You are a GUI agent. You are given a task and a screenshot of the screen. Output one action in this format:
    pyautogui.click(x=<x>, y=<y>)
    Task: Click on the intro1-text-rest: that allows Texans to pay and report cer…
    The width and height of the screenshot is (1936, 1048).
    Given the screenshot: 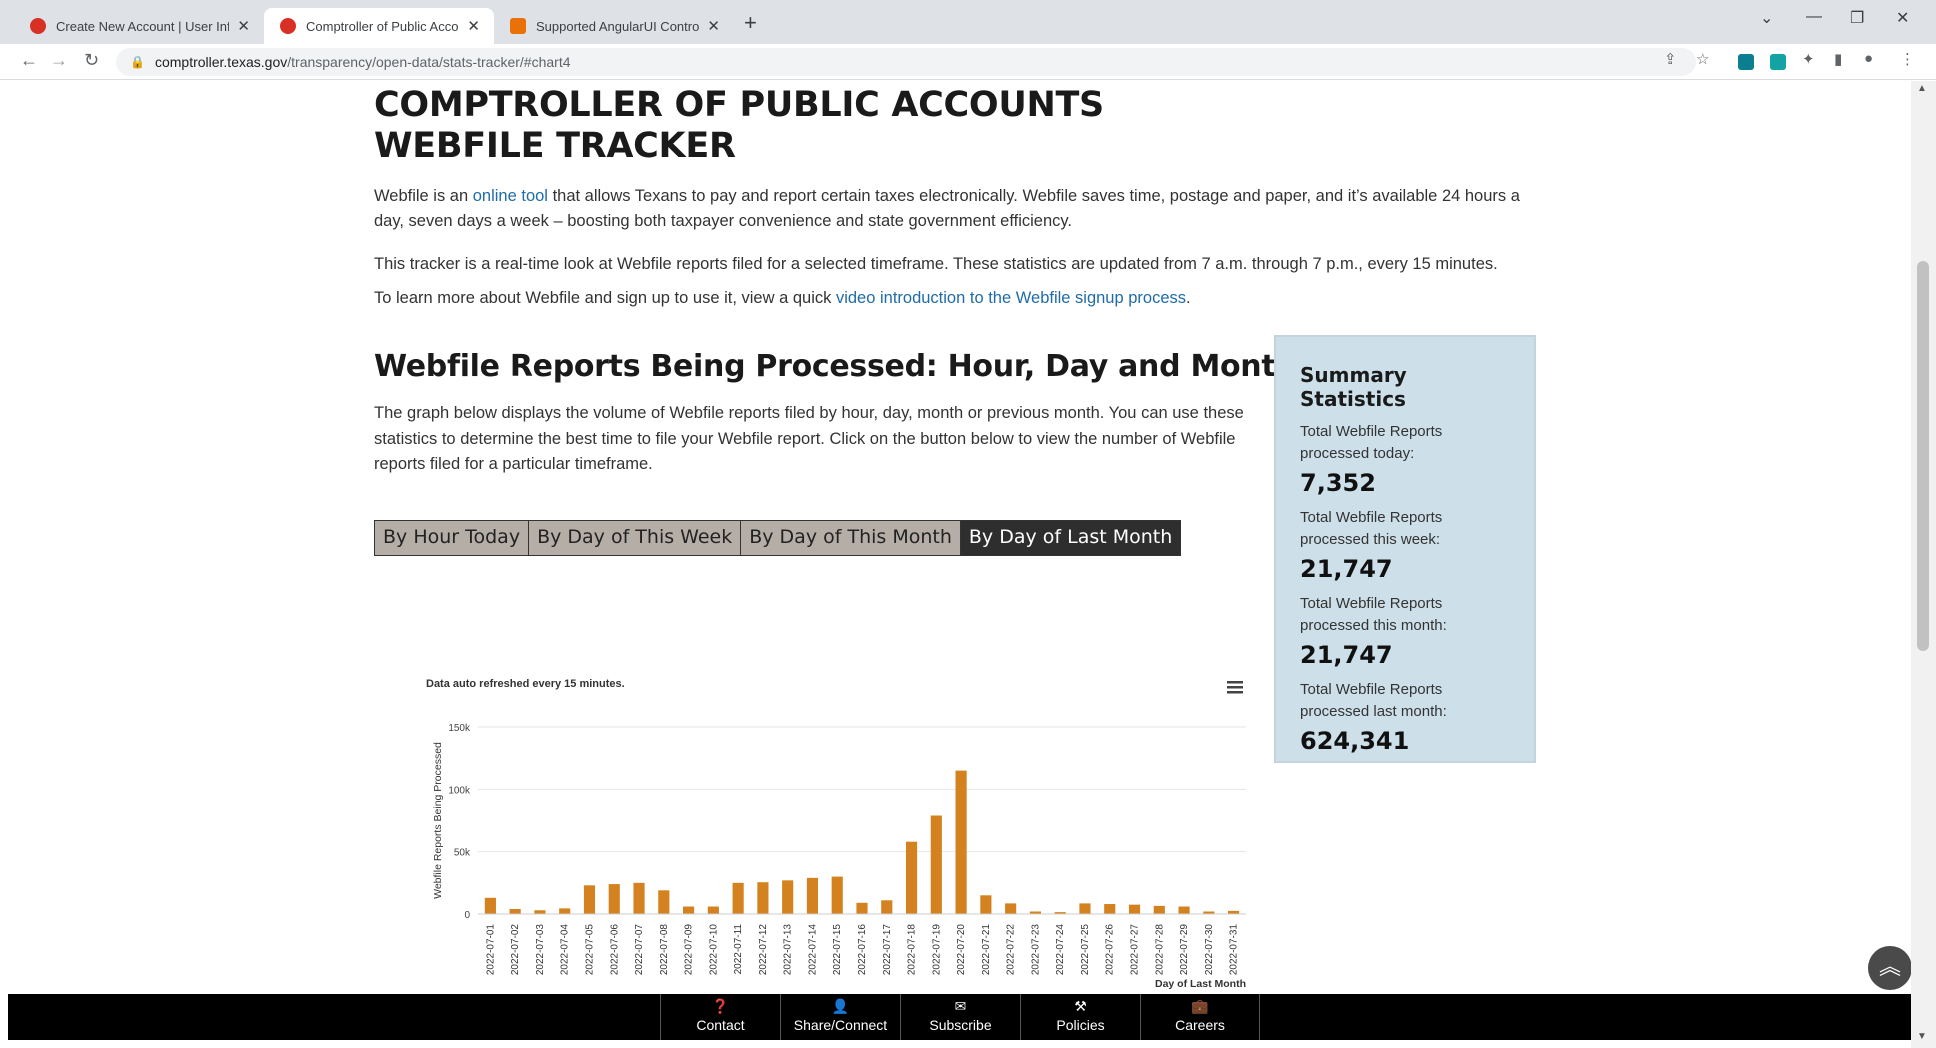 What is the action you would take?
    pyautogui.click(x=947, y=208)
    